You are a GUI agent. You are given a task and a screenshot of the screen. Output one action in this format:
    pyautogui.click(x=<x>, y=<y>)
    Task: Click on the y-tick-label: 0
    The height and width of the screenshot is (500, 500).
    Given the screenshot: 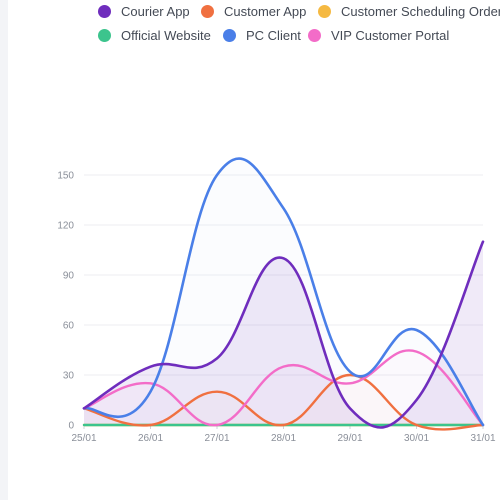 What is the action you would take?
    pyautogui.click(x=71, y=426)
    